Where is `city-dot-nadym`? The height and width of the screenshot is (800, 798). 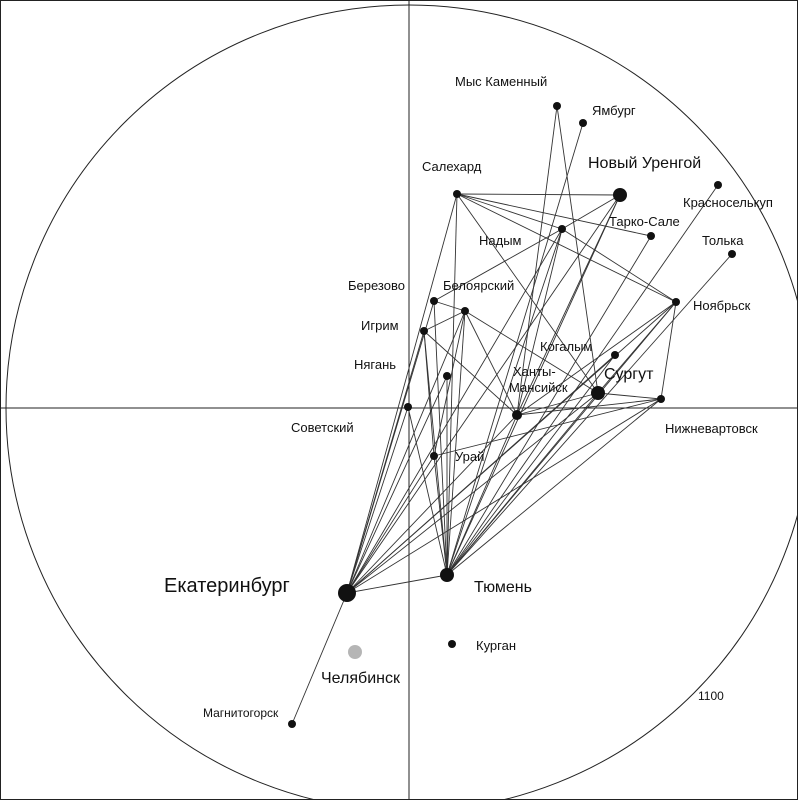 city-dot-nadym is located at coordinates (562, 229).